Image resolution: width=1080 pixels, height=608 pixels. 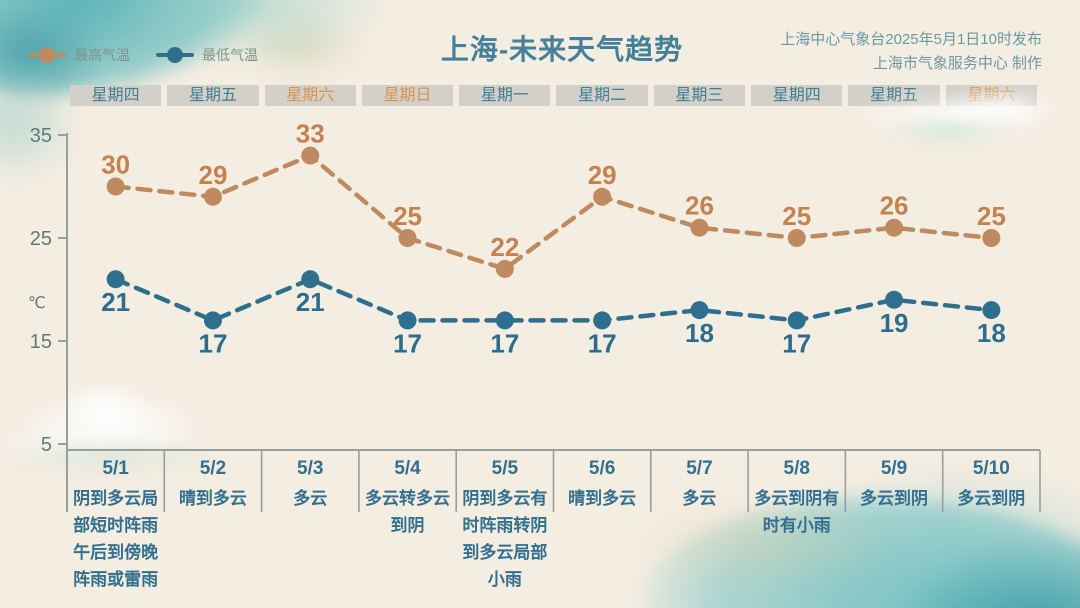 I want to click on forecast-column: 5/3 多云, so click(x=310, y=525).